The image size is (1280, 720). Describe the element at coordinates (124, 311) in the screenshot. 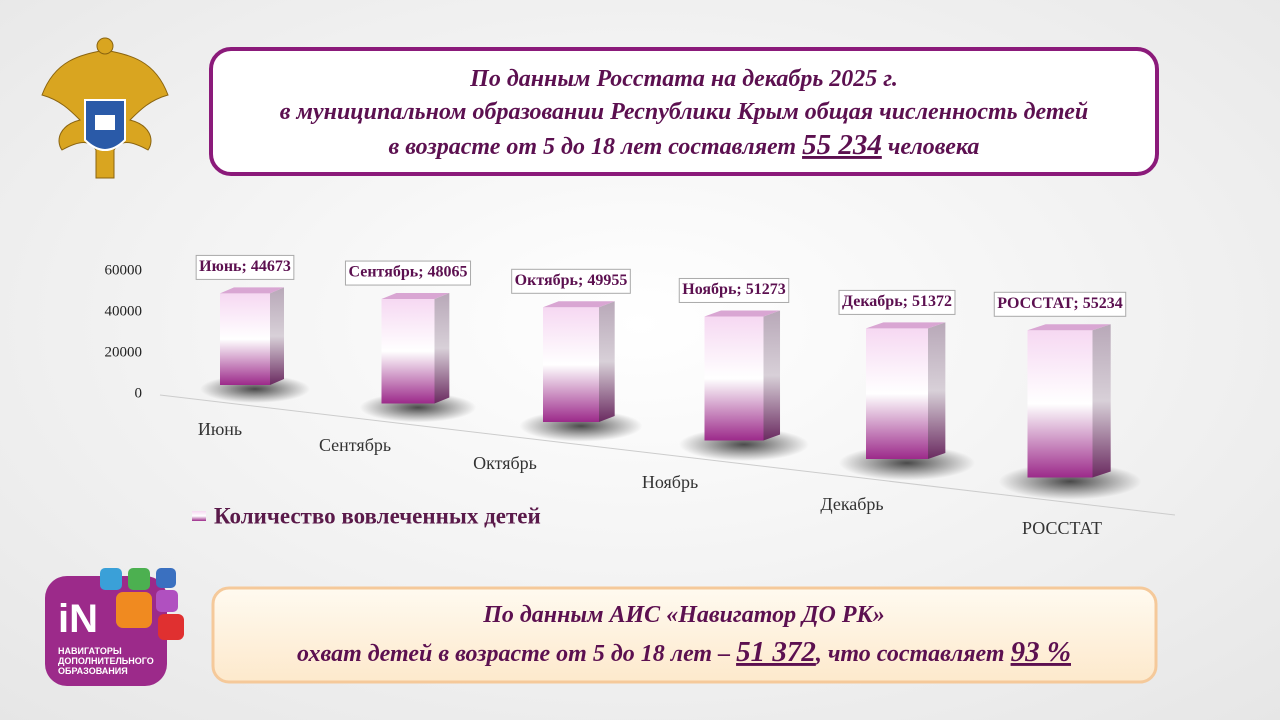

I see `y-tick-label: 40000` at that location.